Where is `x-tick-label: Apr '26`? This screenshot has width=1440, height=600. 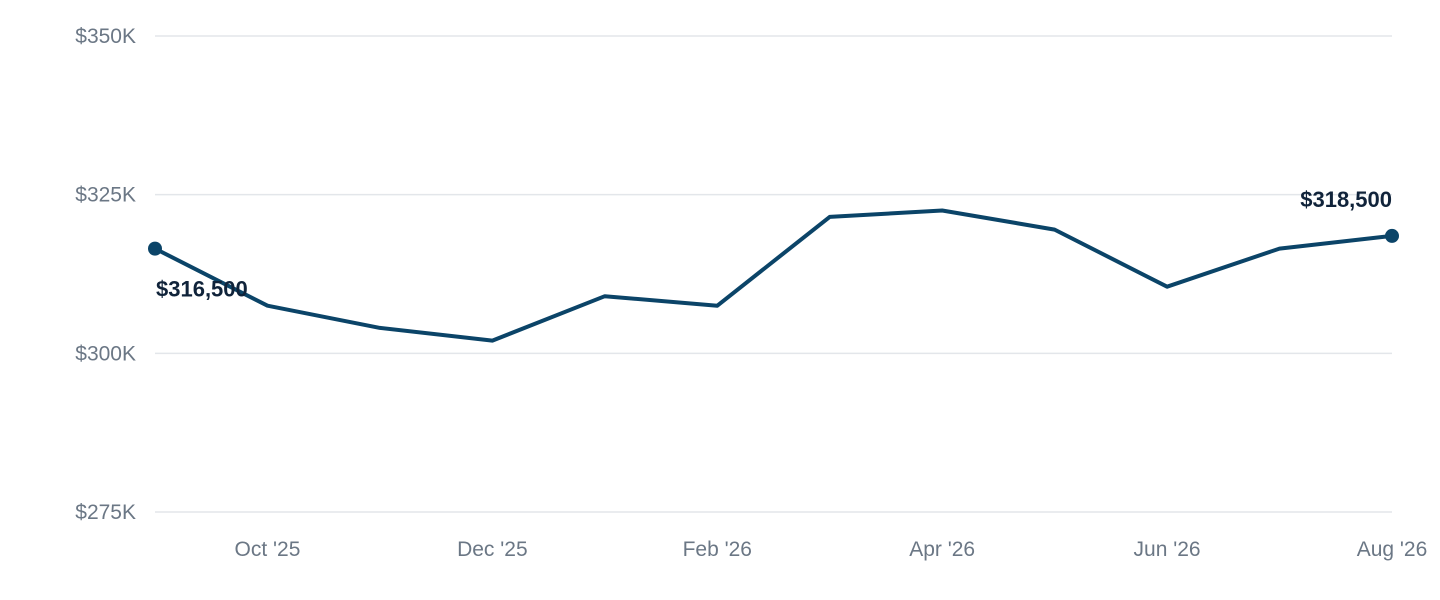
x-tick-label: Apr '26 is located at coordinates (942, 549).